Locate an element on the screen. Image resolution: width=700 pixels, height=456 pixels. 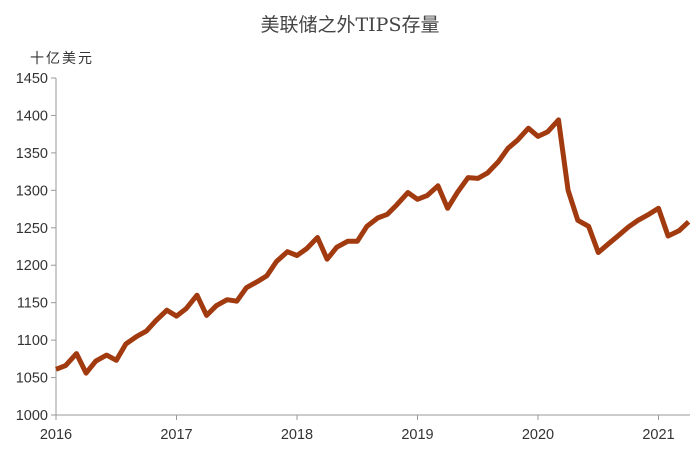
y-tick-label: 1200 is located at coordinates (32, 266).